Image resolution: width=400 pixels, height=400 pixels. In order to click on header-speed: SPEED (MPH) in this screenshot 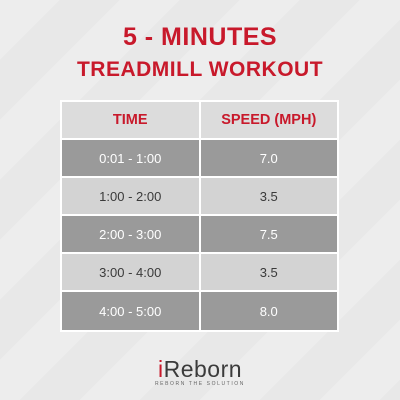, I will do `click(267, 120)`.